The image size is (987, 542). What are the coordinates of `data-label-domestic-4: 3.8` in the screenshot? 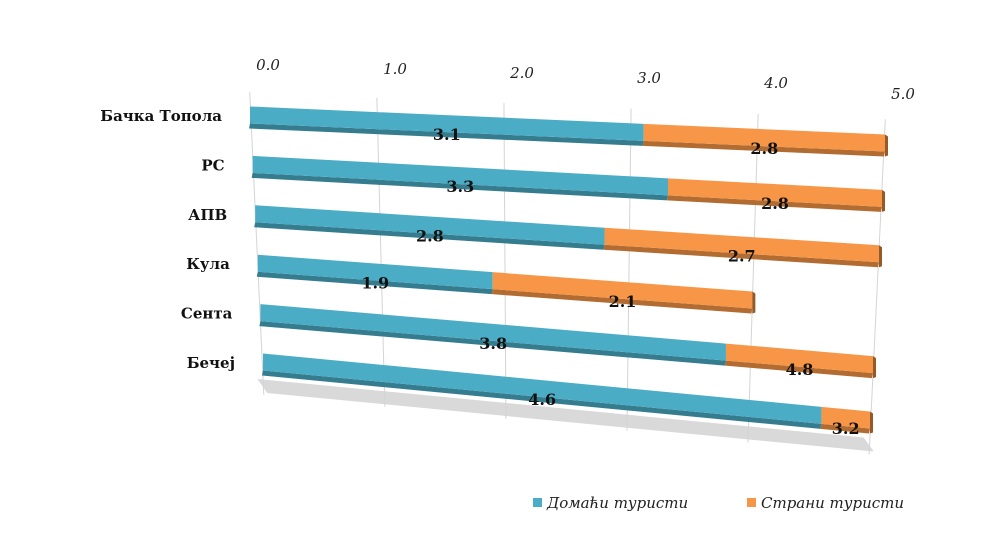 It's located at (493, 343).